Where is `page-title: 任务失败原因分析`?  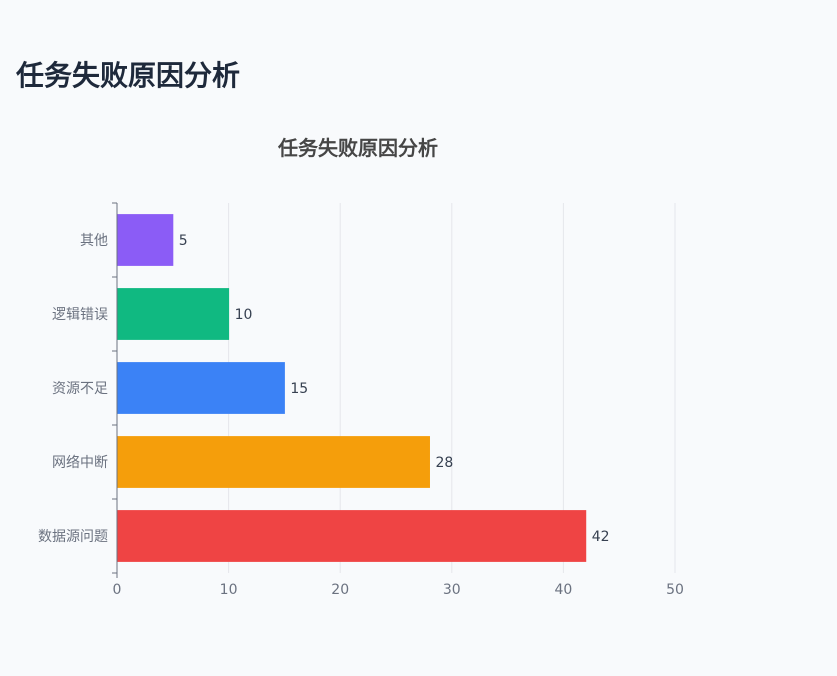
page-title: 任务失败原因分析 is located at coordinates (128, 75).